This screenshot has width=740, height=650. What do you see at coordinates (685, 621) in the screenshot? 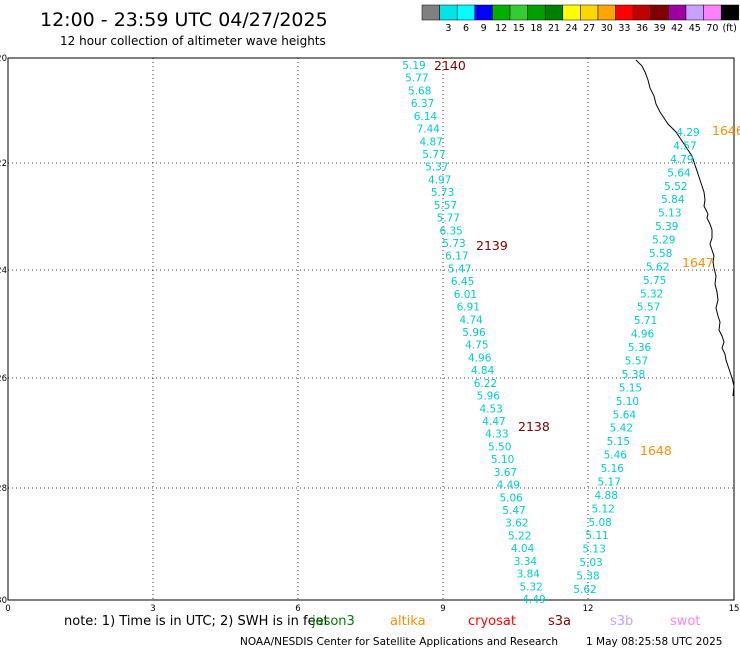
I see `satellite-name: swot` at bounding box center [685, 621].